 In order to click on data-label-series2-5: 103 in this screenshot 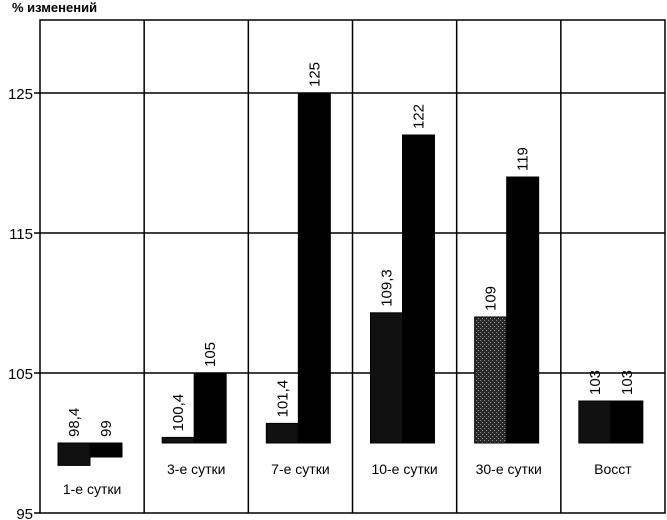, I will do `click(627, 382)`.